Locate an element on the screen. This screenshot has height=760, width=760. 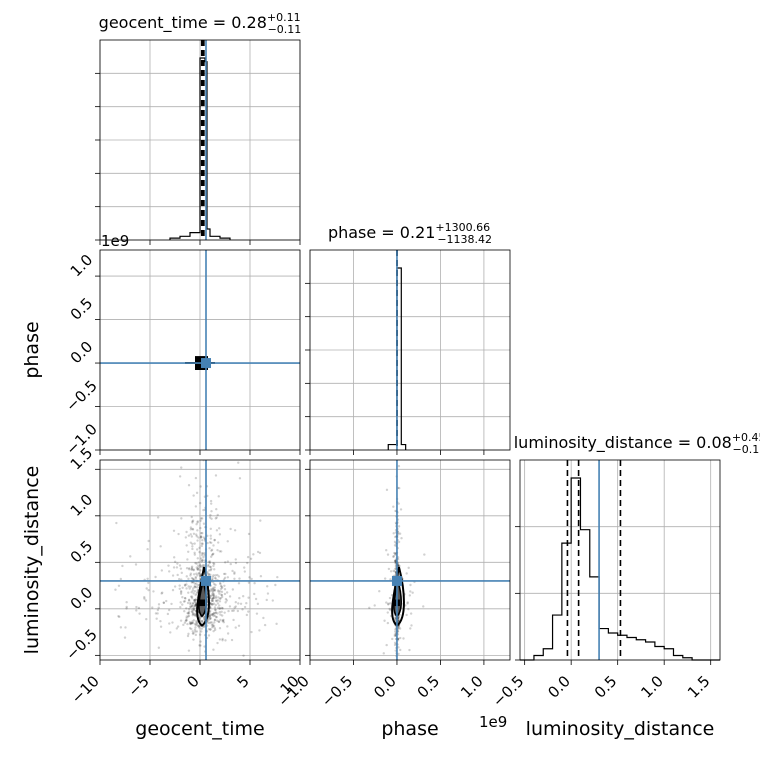
hist-geocent_time-grid is located at coordinates (198, 142).